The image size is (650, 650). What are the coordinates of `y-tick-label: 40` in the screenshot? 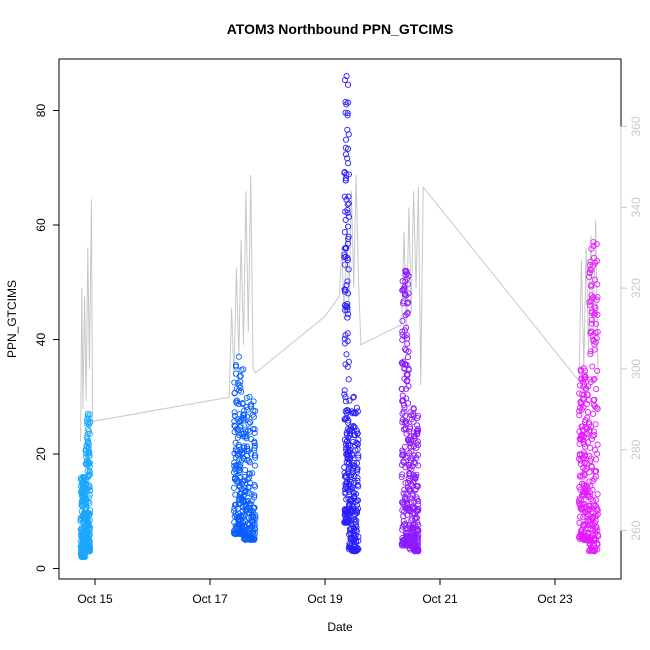 It's located at (41, 340).